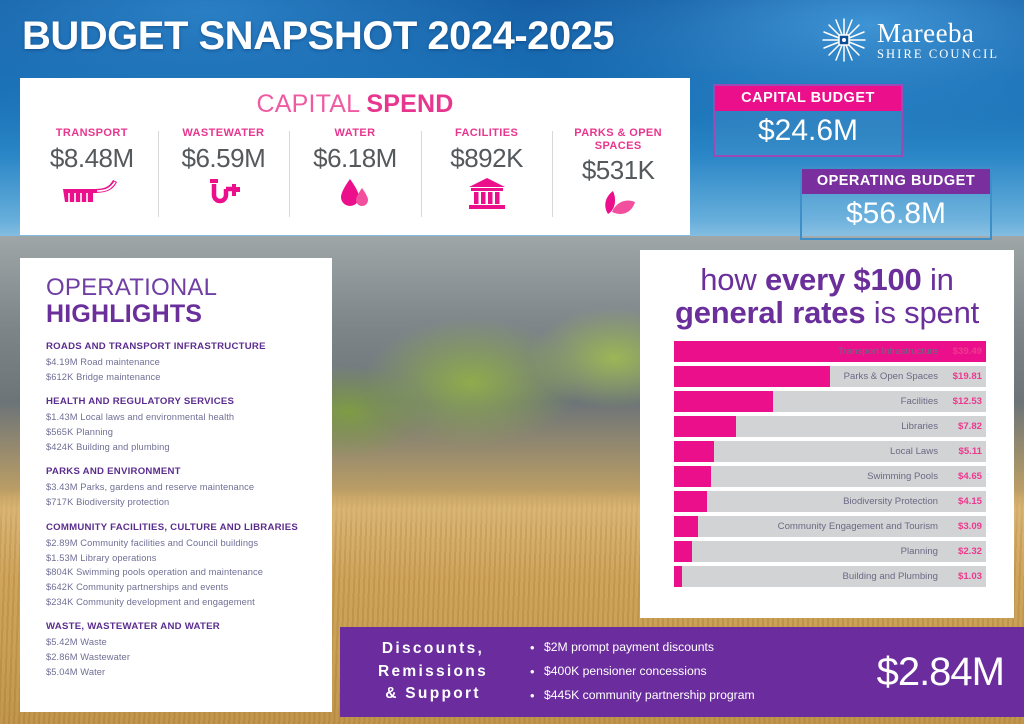 The image size is (1024, 724). I want to click on ops-group-item: $717K Biodiversity protection, so click(108, 502).